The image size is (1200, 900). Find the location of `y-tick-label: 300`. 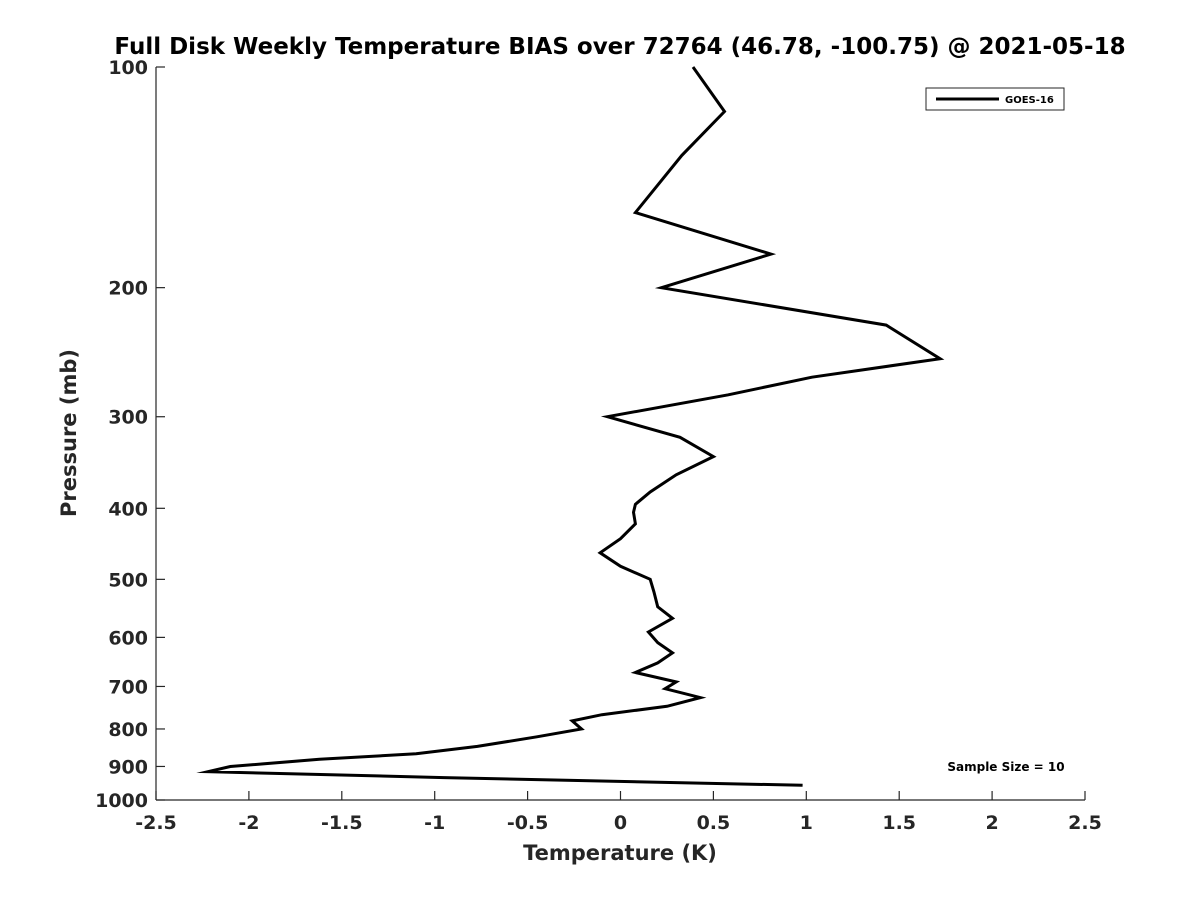

y-tick-label: 300 is located at coordinates (128, 418).